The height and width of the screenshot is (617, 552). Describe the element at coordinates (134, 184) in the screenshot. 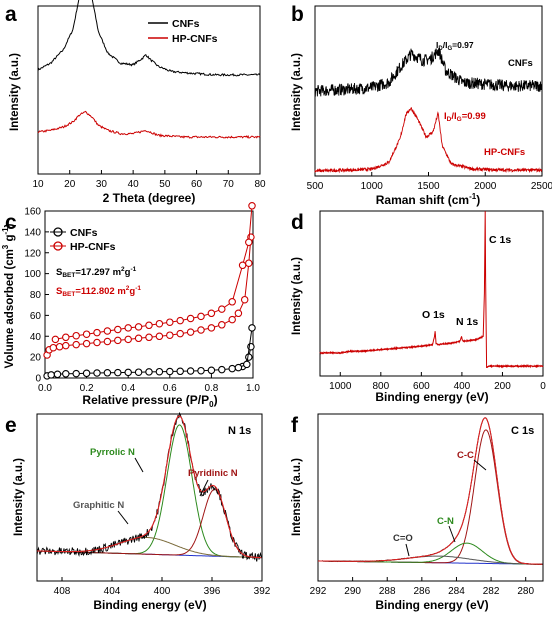

I see `xtick-label: 40` at that location.